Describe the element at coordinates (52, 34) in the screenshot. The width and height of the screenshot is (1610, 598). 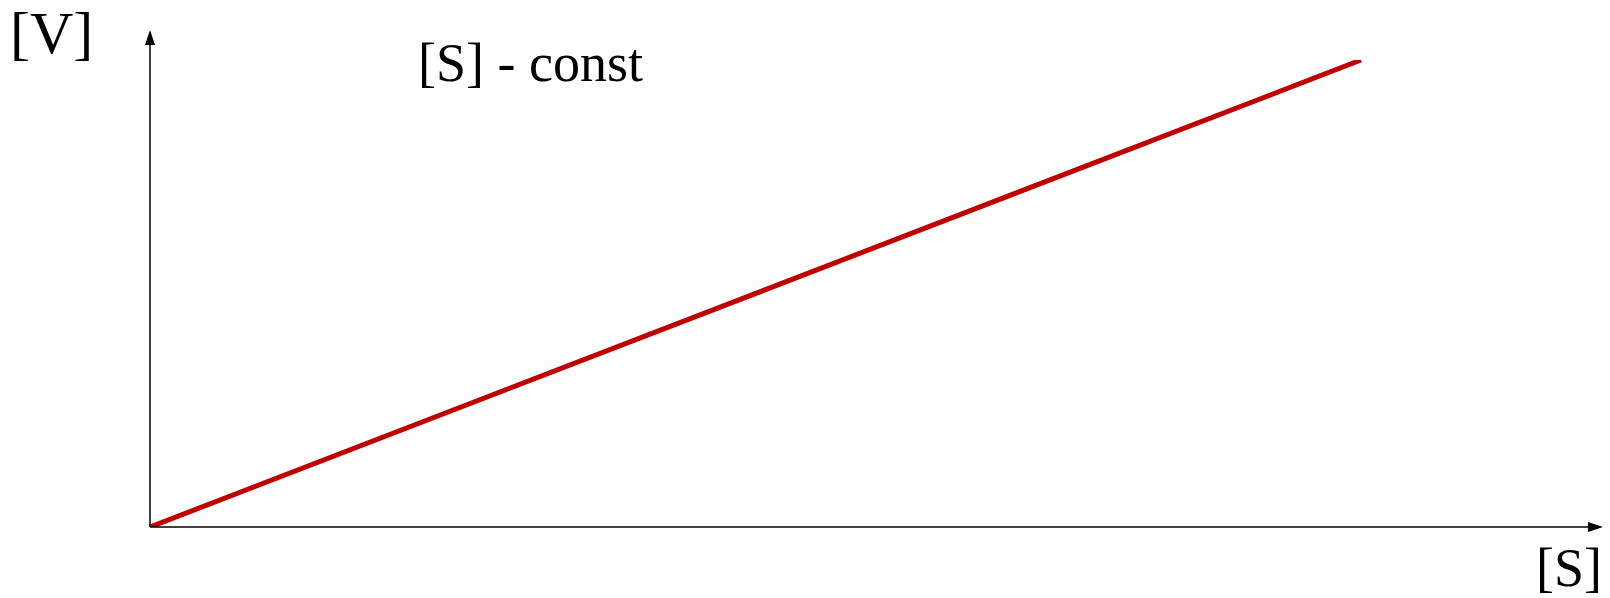
I see `y-axis-title: [V]` at that location.